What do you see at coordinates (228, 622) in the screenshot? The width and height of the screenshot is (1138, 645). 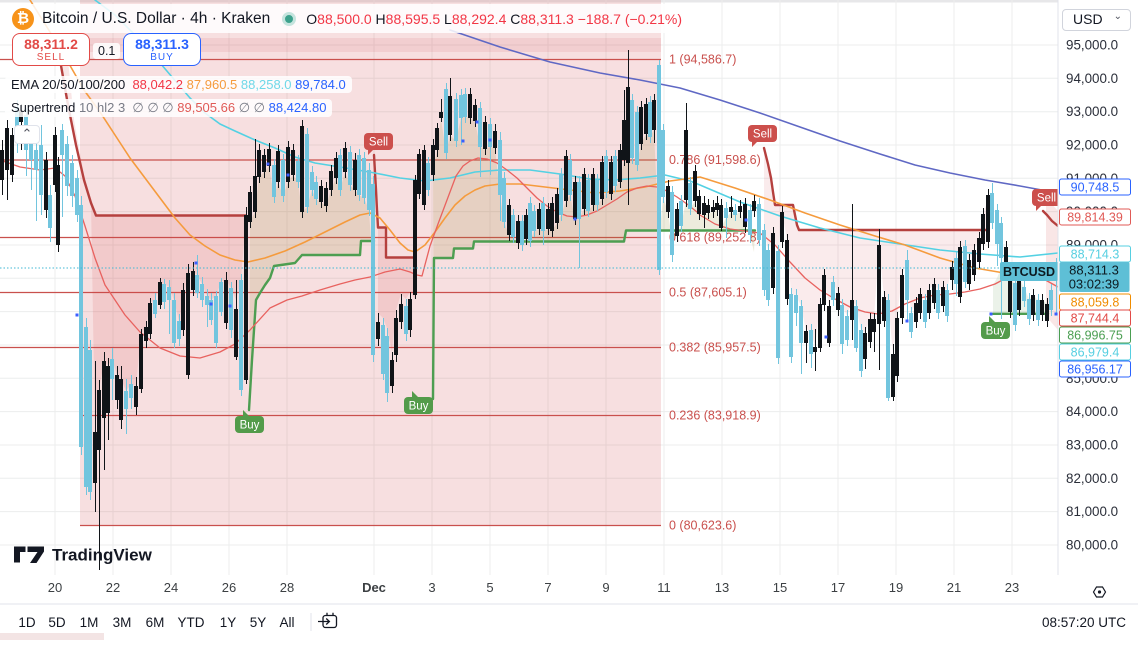 I see `svg-text: 1Y` at bounding box center [228, 622].